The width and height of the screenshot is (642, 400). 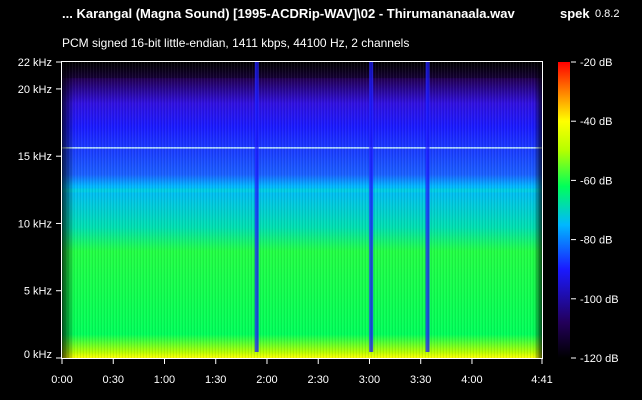 What do you see at coordinates (35, 157) in the screenshot?
I see `freq-tick-label-3: 15 kHz` at bounding box center [35, 157].